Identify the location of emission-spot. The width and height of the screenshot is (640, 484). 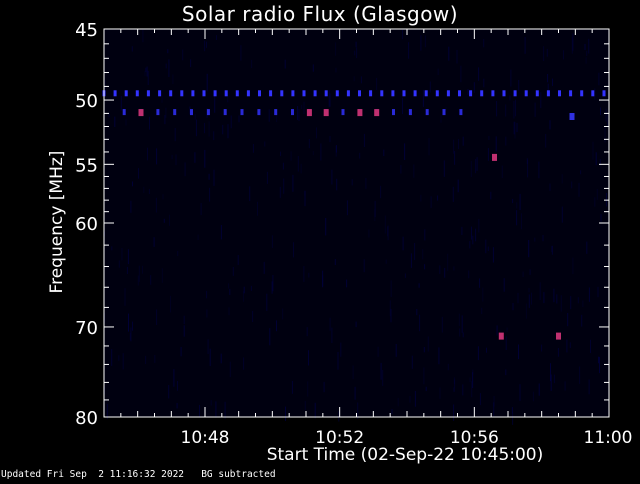
(377, 113).